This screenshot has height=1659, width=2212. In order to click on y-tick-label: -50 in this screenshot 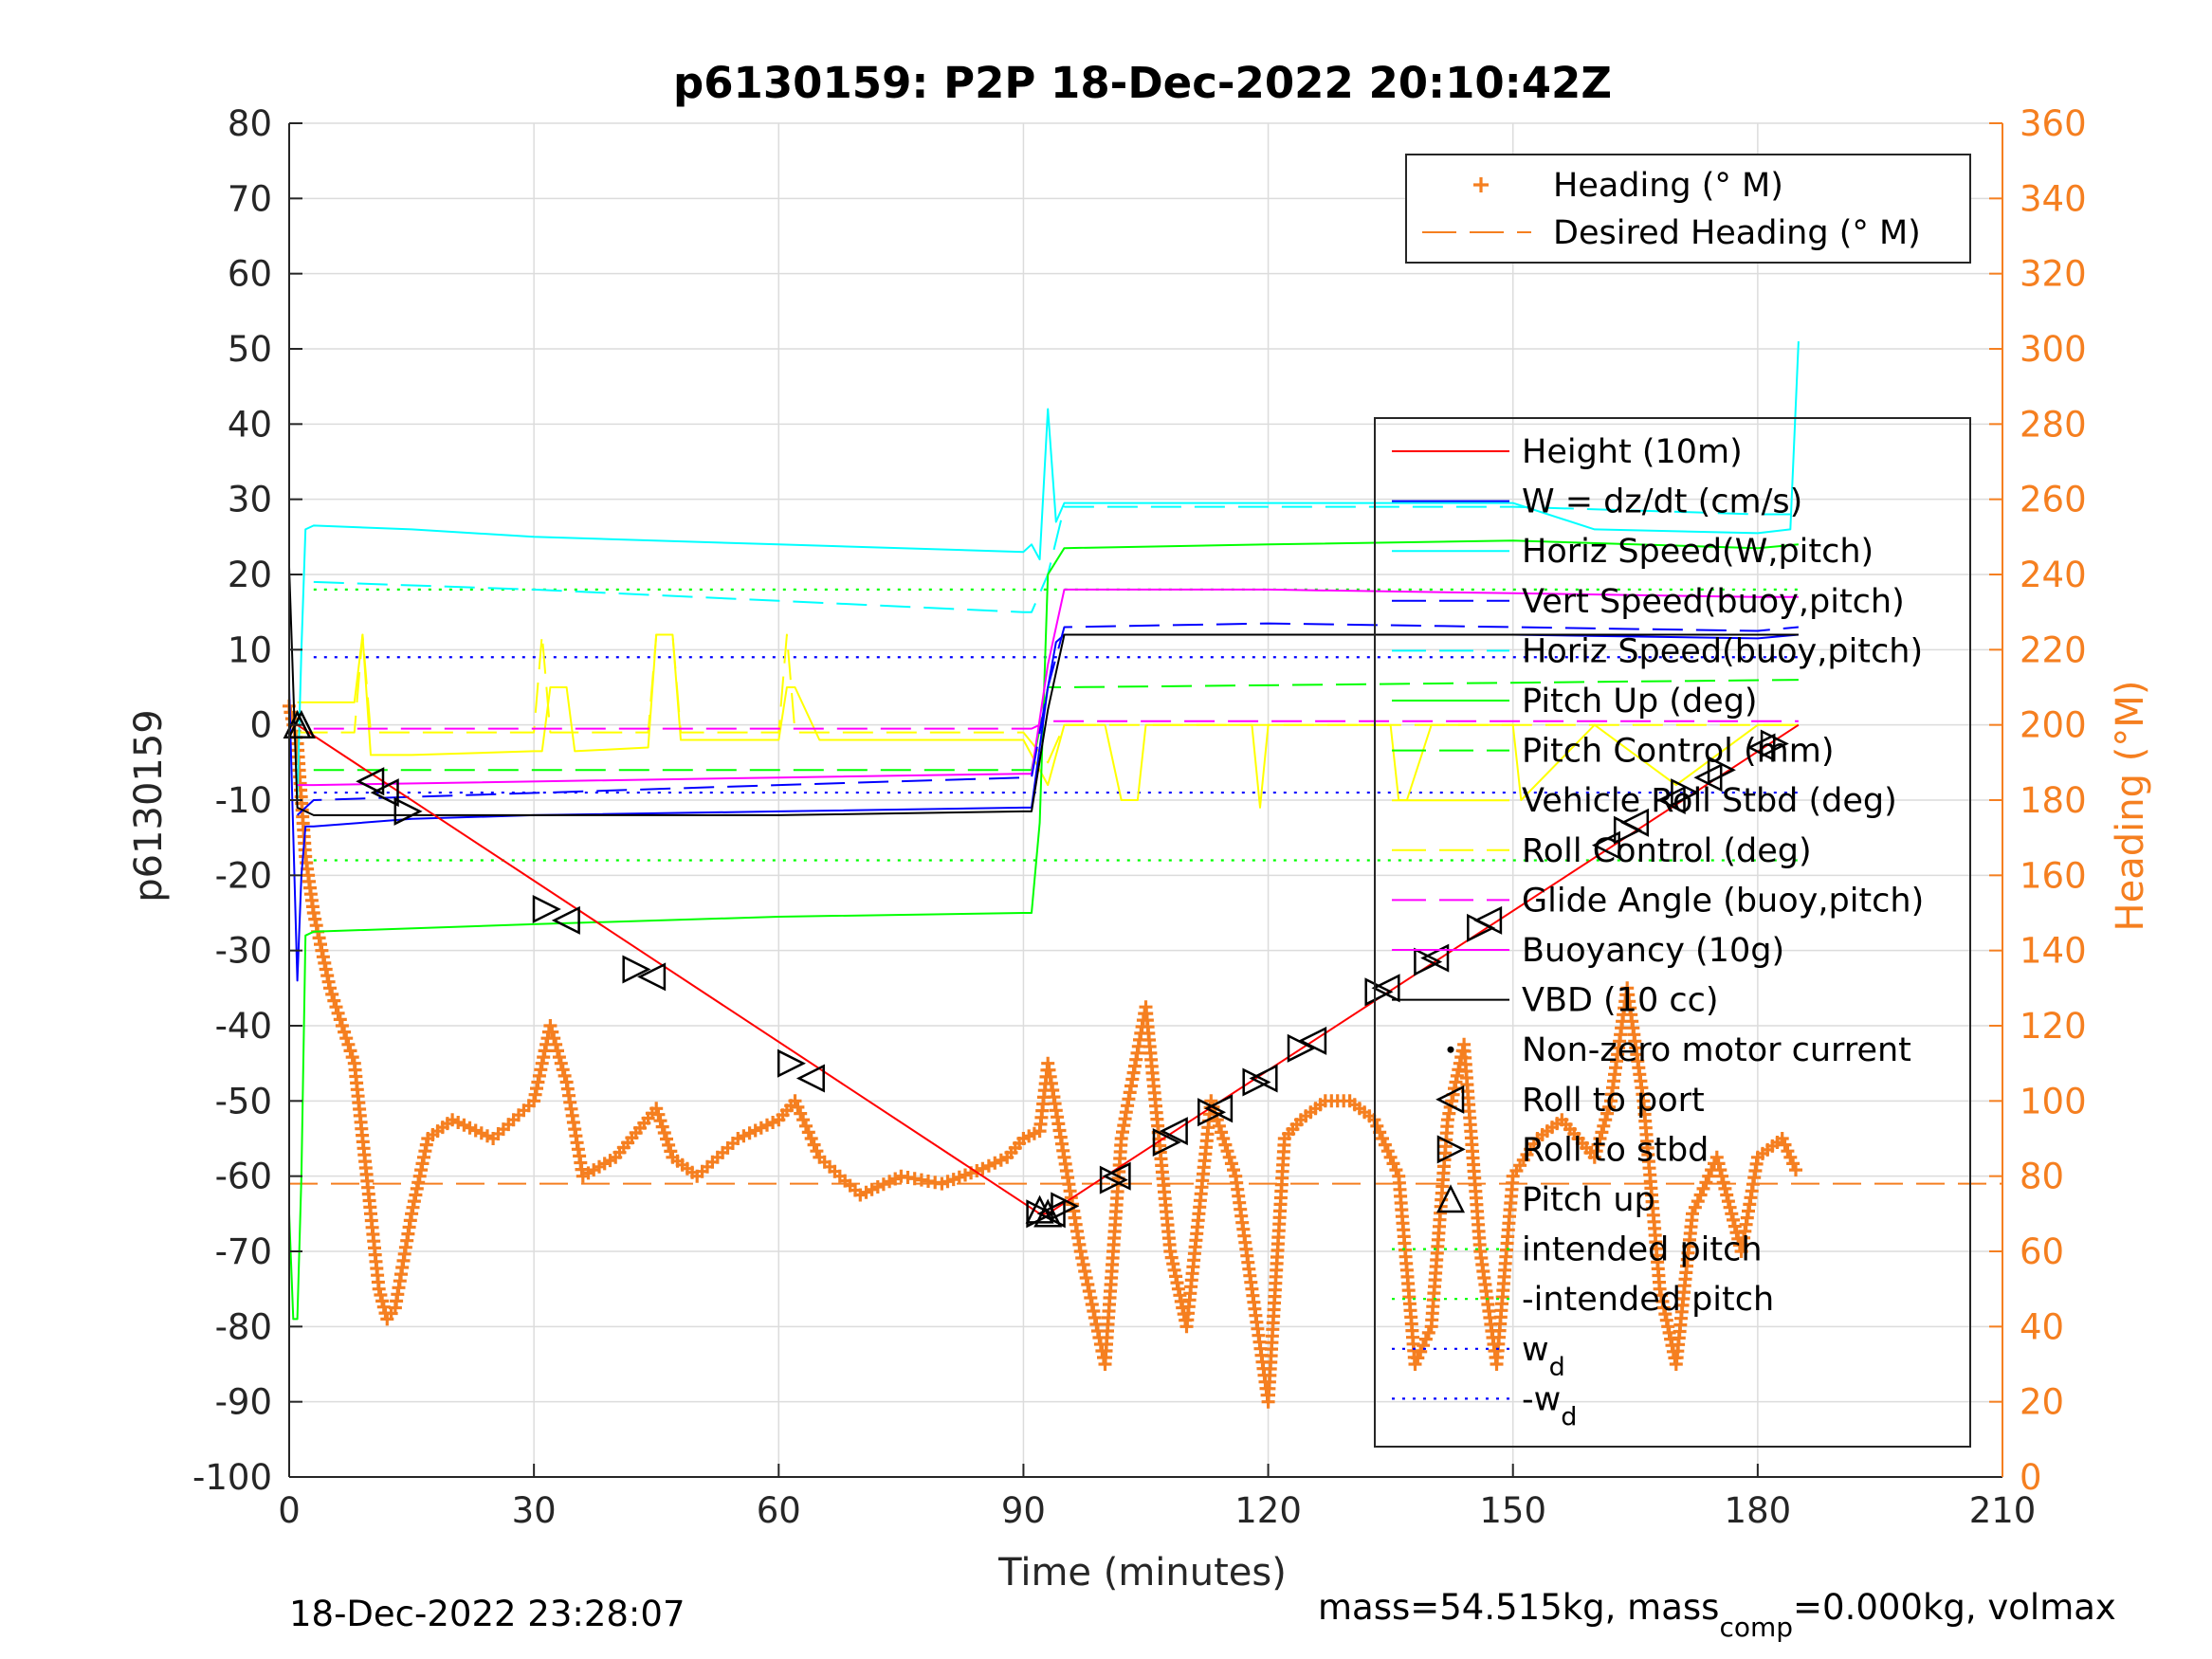, I will do `click(243, 1101)`.